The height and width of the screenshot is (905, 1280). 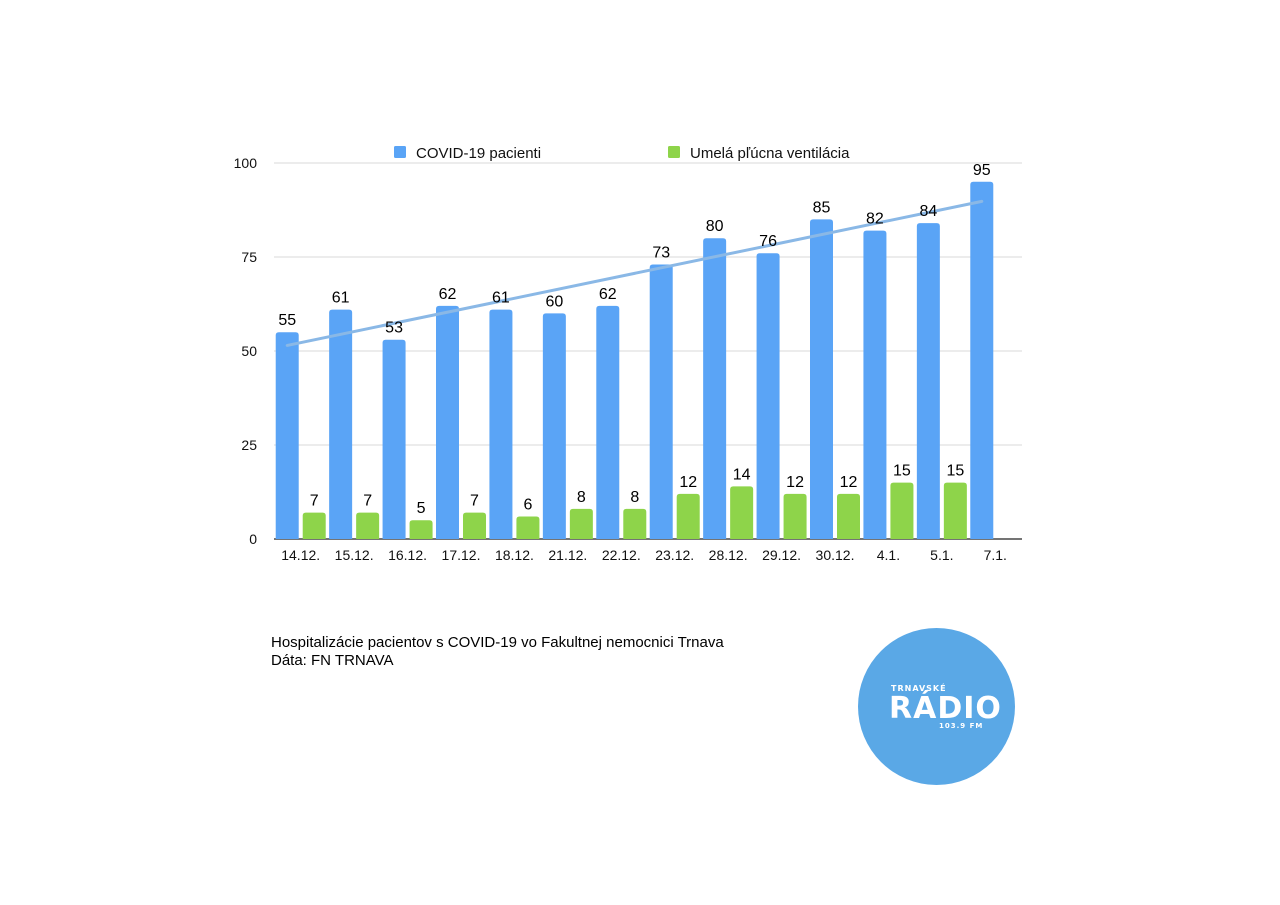 What do you see at coordinates (567, 555) in the screenshot?
I see `x-tick-label: 21.12.` at bounding box center [567, 555].